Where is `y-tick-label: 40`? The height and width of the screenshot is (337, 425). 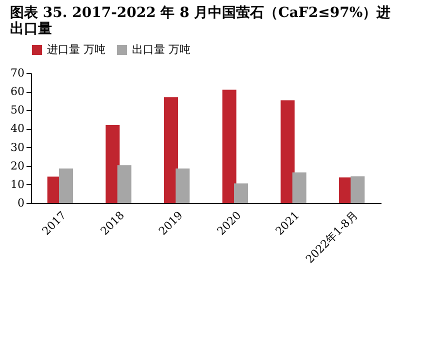 y-tick-label: 40 is located at coordinates (17, 129).